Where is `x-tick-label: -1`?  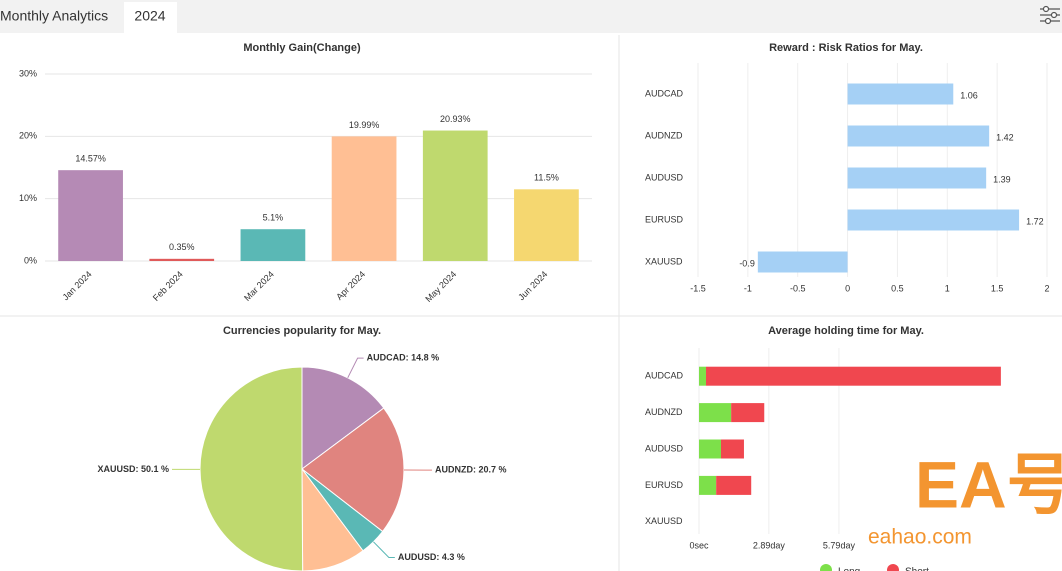
x-tick-label: -1 is located at coordinates (748, 288).